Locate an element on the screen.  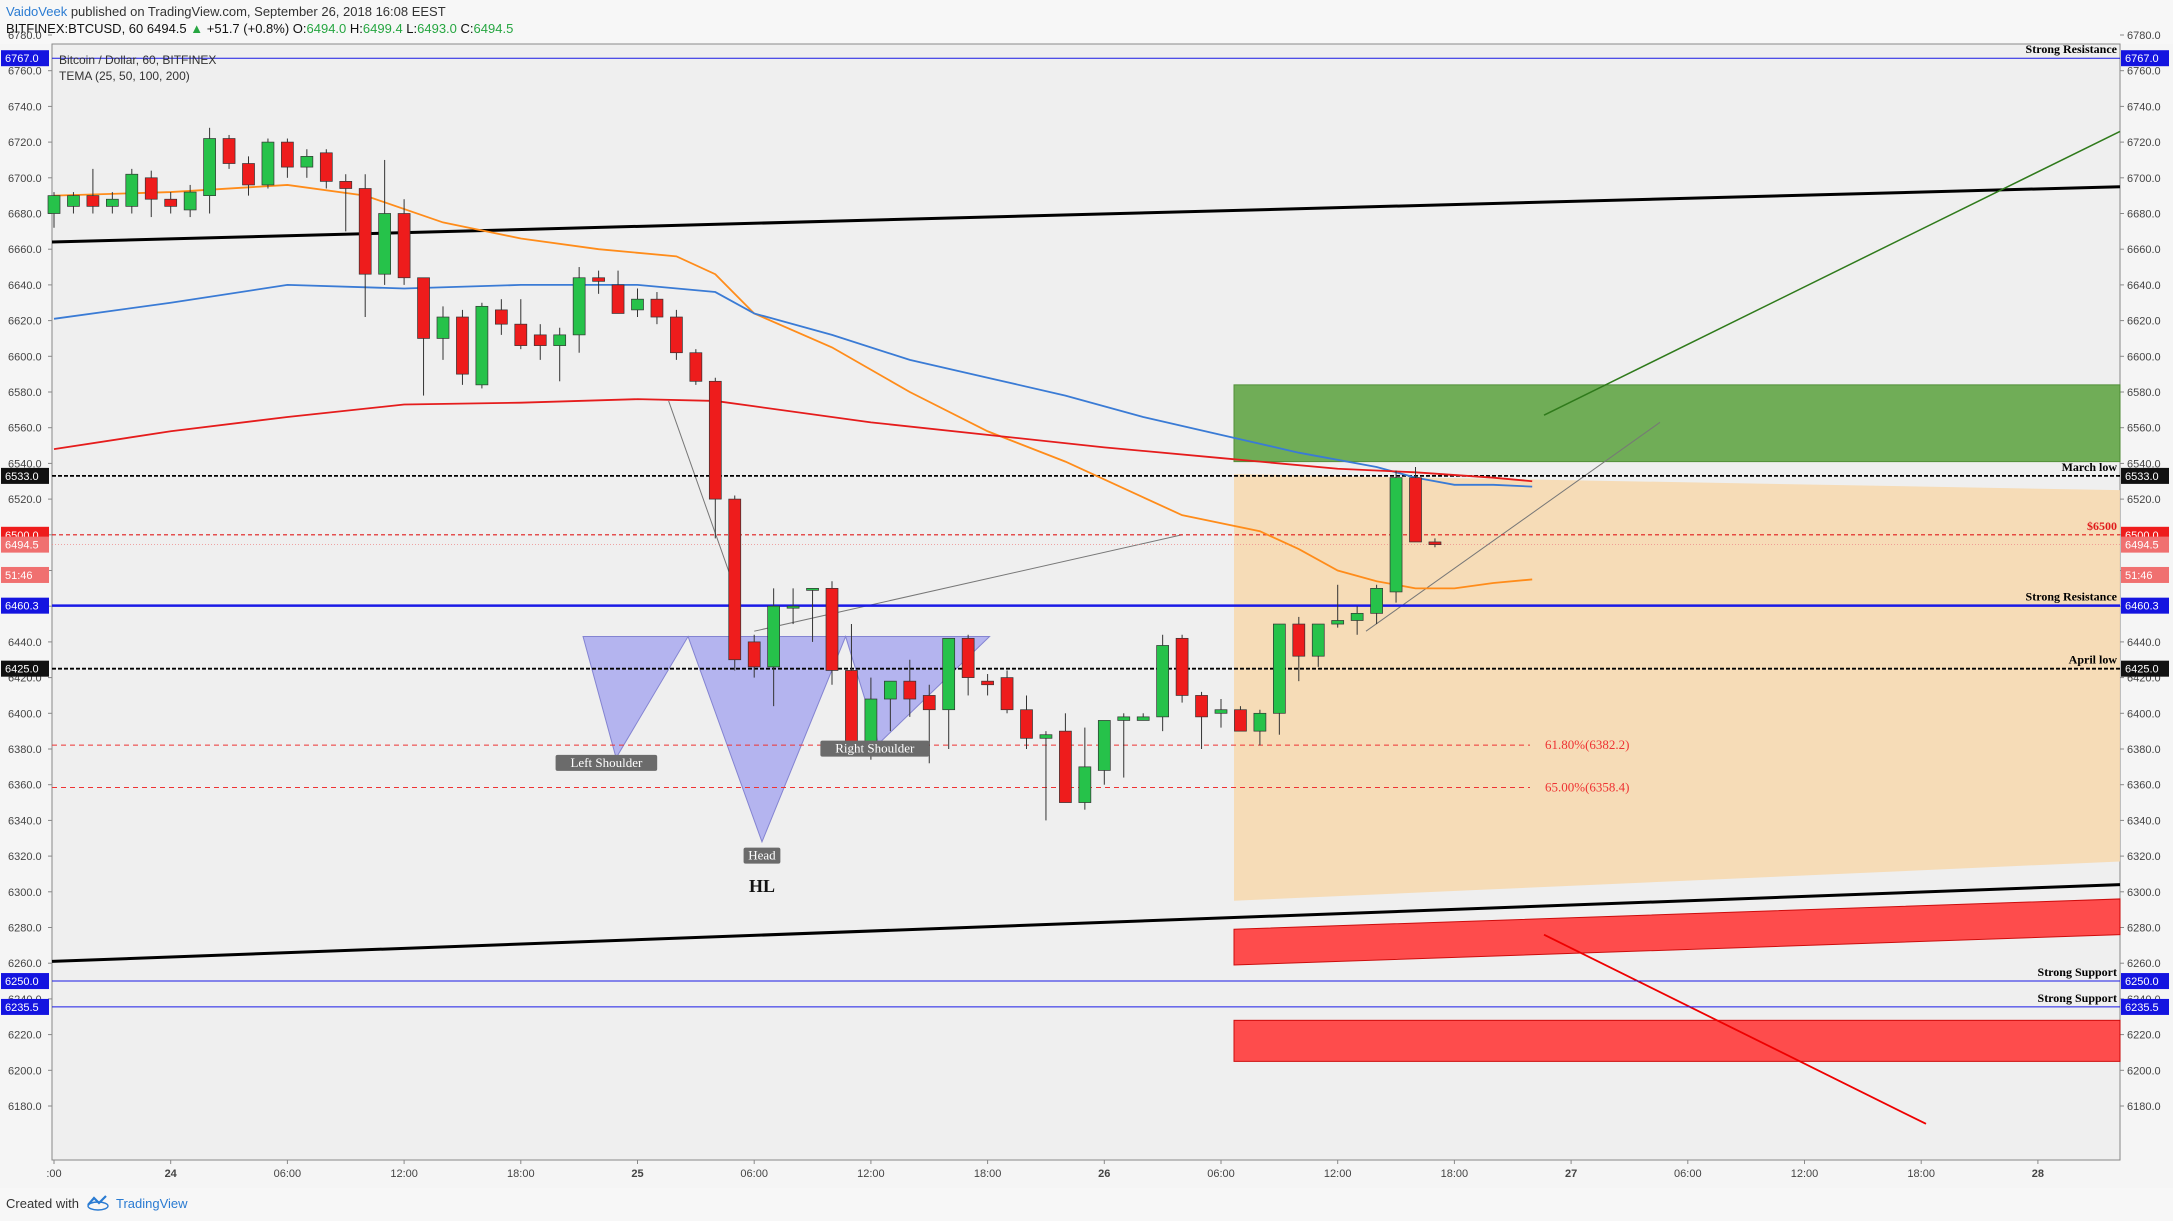
last-price: 6494.5 is located at coordinates (166, 28).